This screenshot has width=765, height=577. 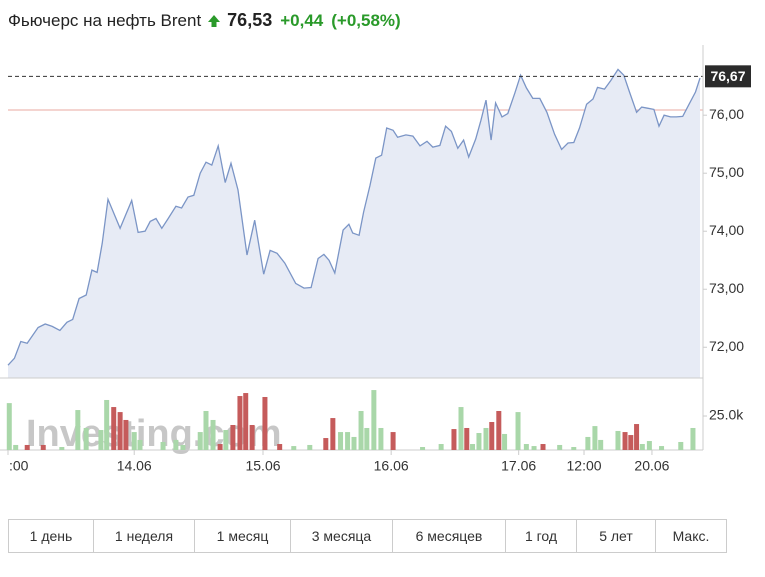 What do you see at coordinates (366, 20) in the screenshot?
I see `change-percent: (+0,58%)` at bounding box center [366, 20].